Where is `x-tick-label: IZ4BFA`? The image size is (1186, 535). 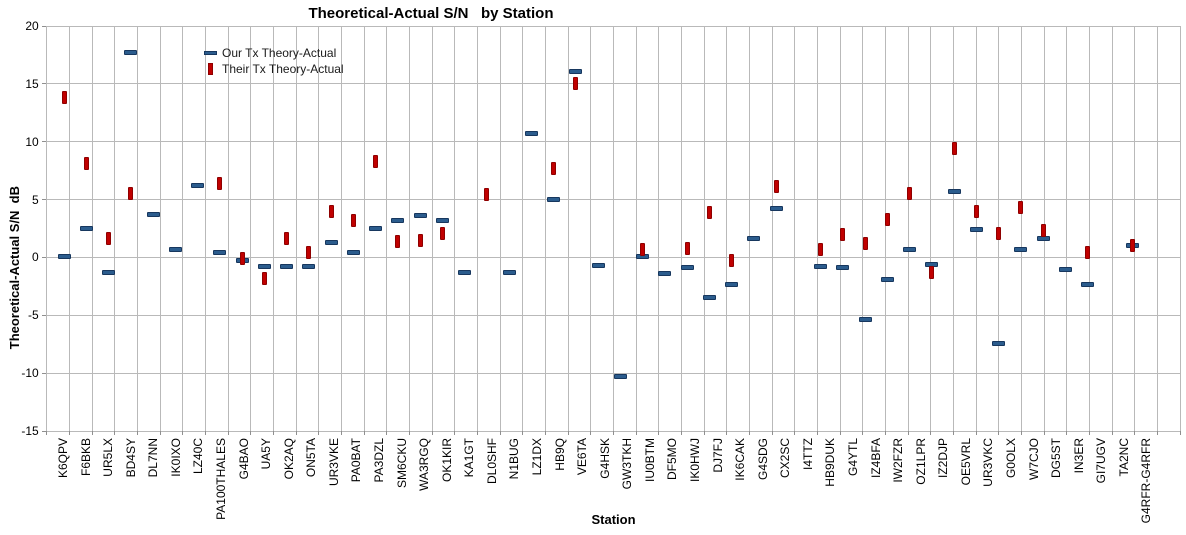 x-tick-label: IZ4BFA is located at coordinates (875, 458).